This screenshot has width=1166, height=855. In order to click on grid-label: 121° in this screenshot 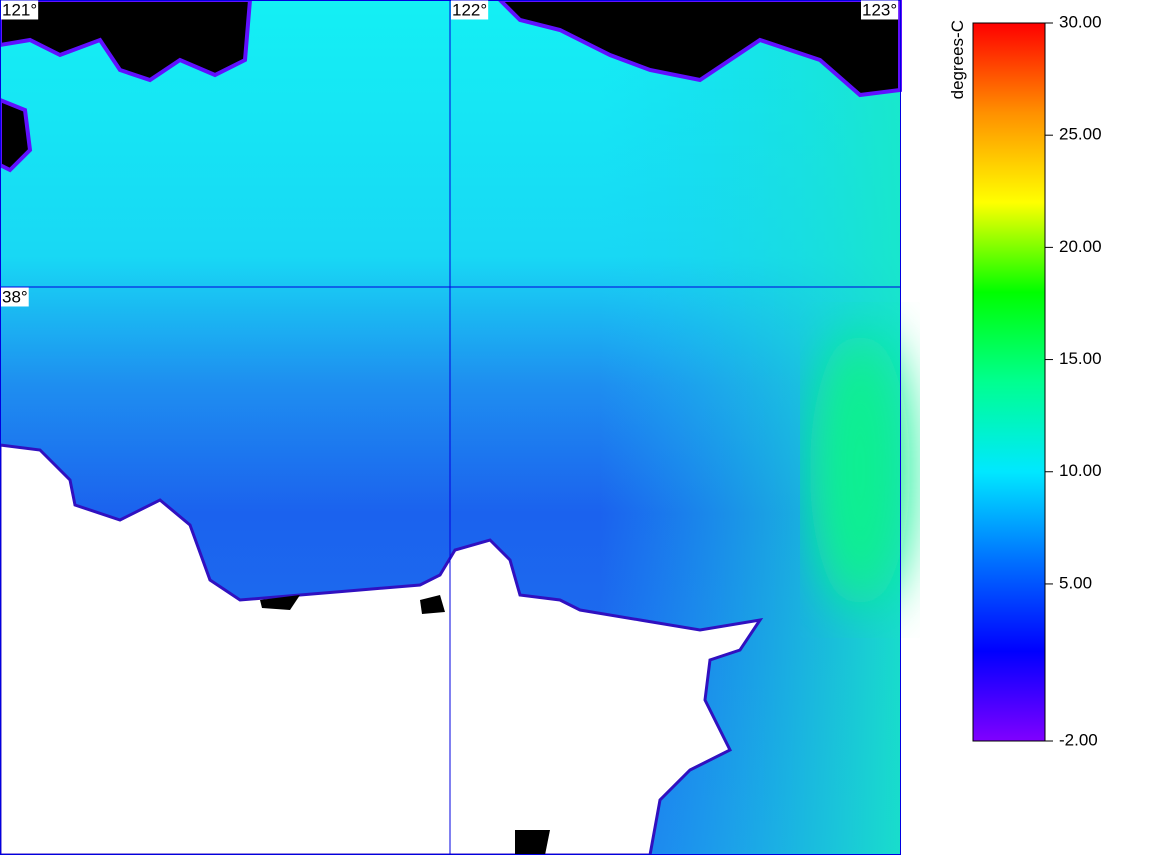, I will do `click(19, 9)`.